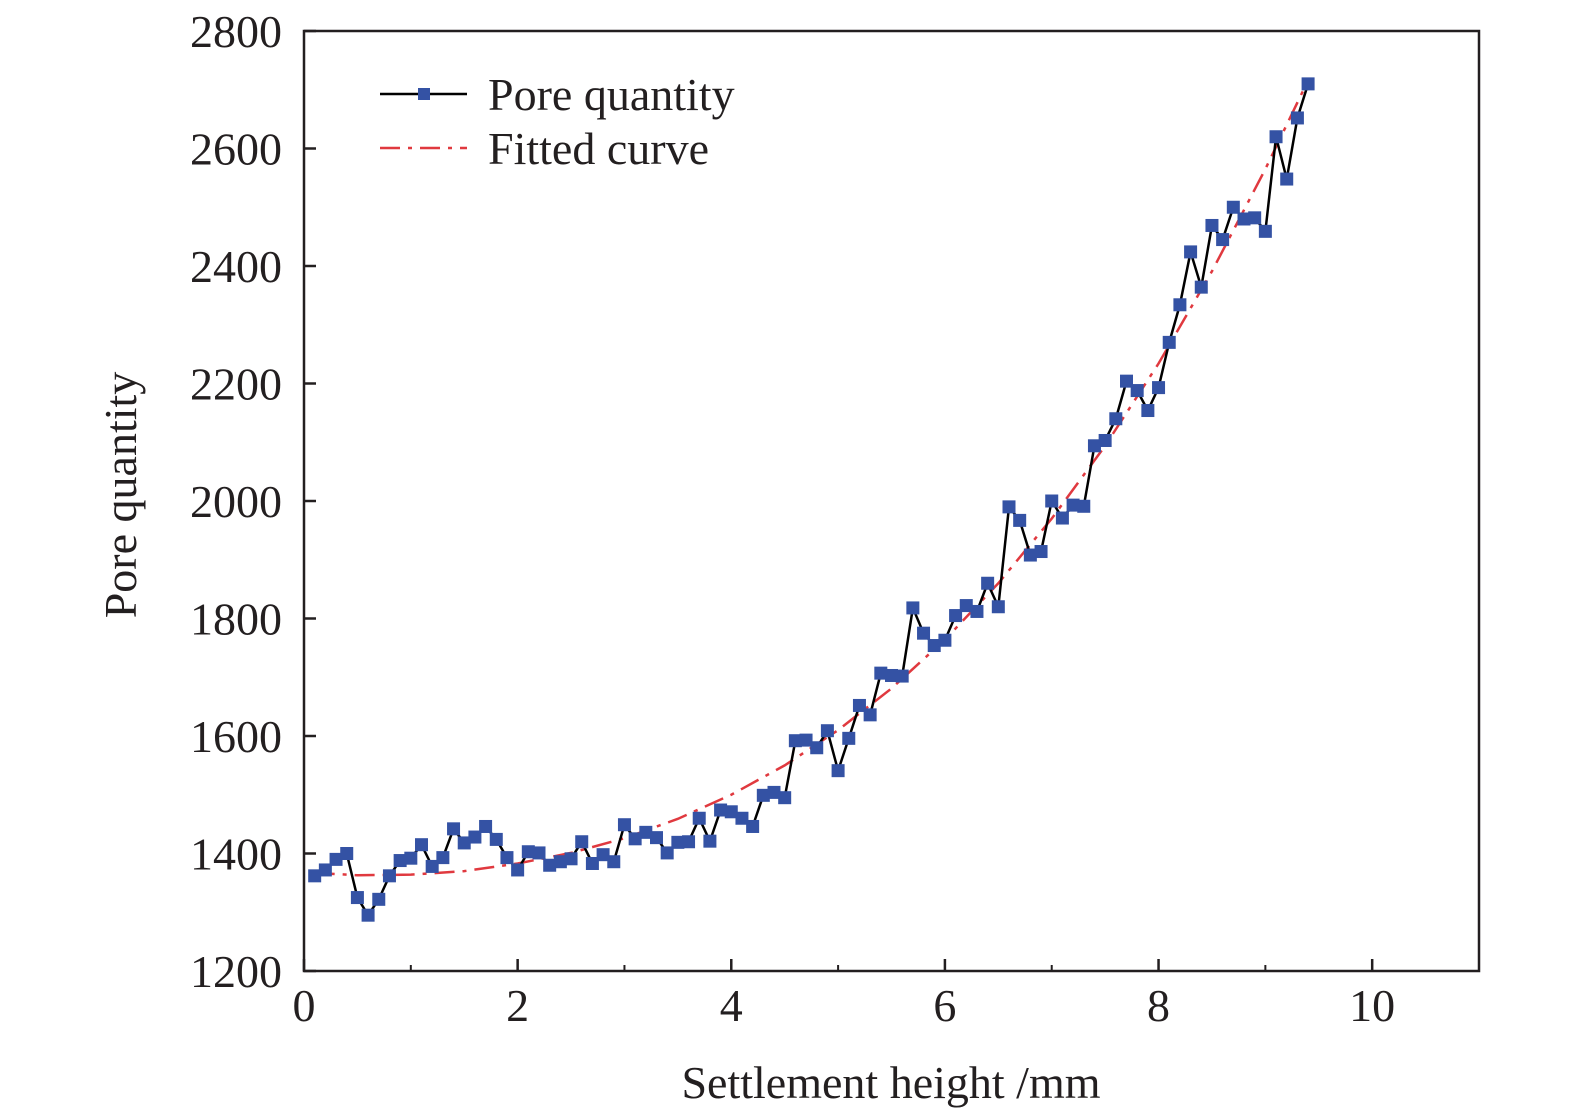 The width and height of the screenshot is (1575, 1119). Describe the element at coordinates (611, 94) in the screenshot. I see `legend-label-pore-quantity: Pore quantity` at that location.